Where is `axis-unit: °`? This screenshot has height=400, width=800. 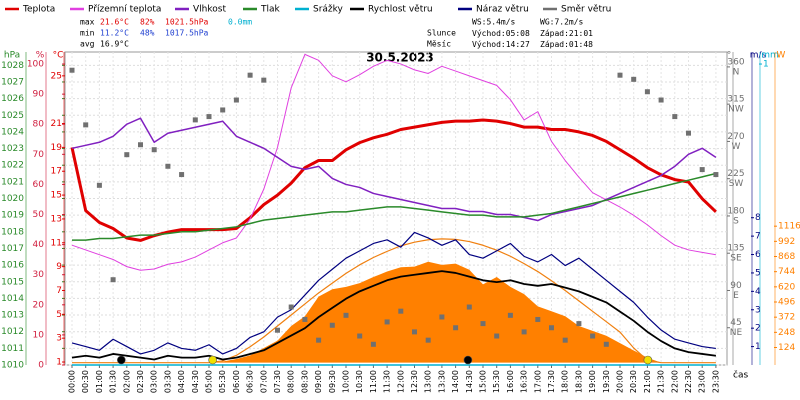
axis-unit: ° is located at coordinates (729, 56).